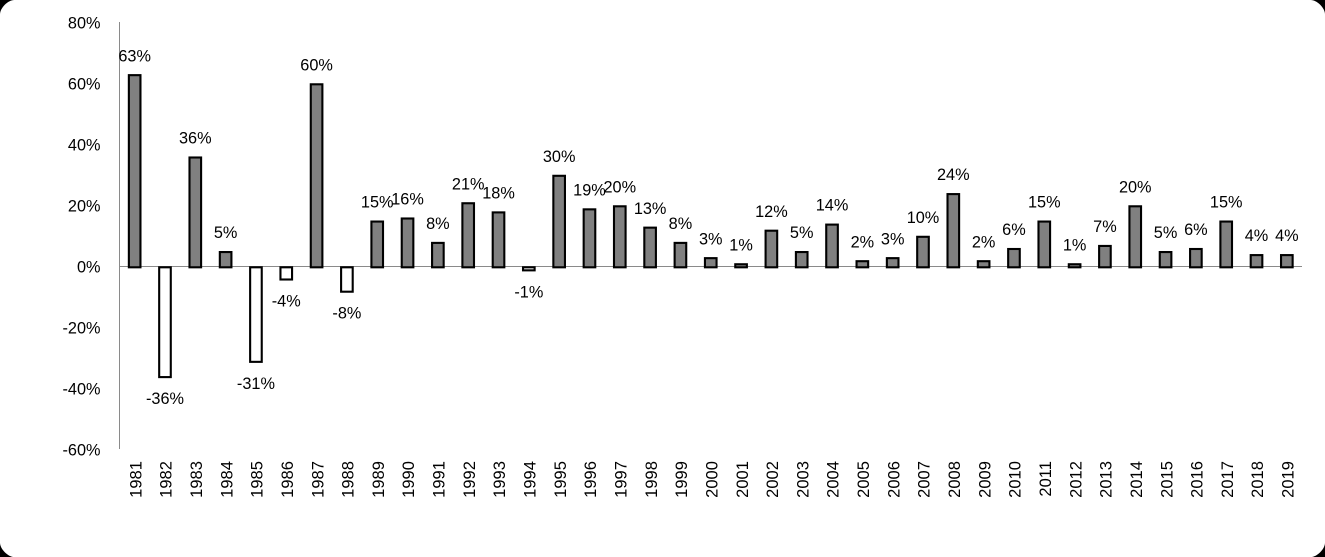  Describe the element at coordinates (803, 479) in the screenshot. I see `svg-text: 2003` at that location.